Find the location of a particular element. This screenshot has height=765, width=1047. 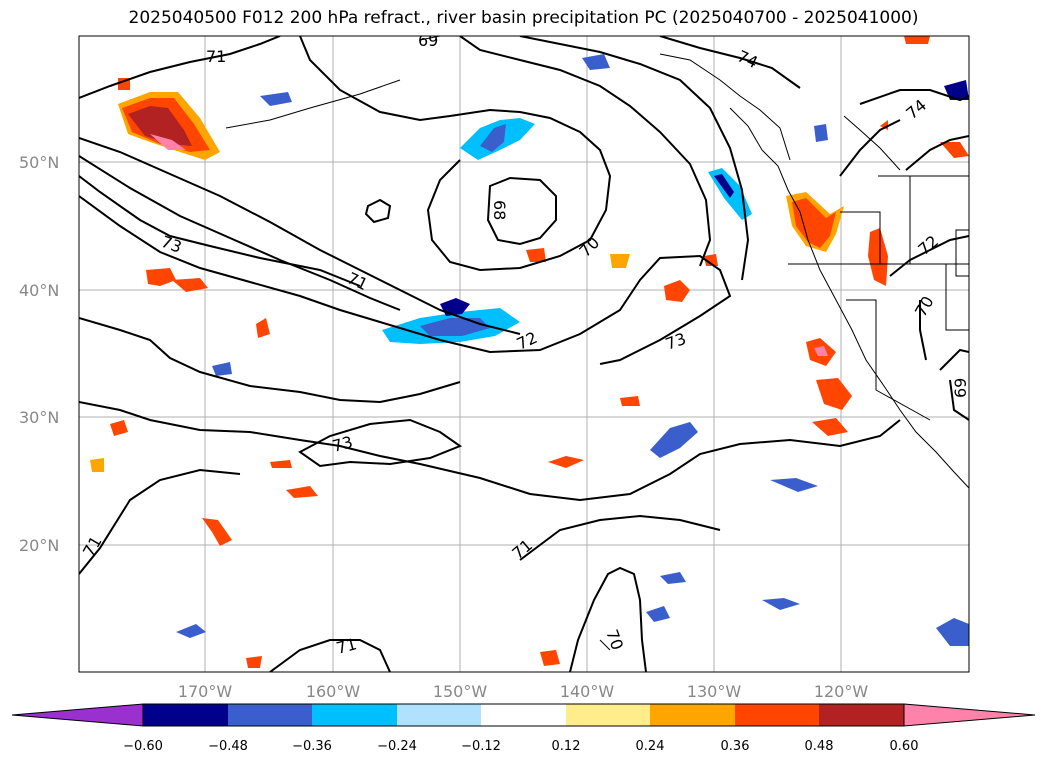

colorbar-extend-high is located at coordinates (969, 715).